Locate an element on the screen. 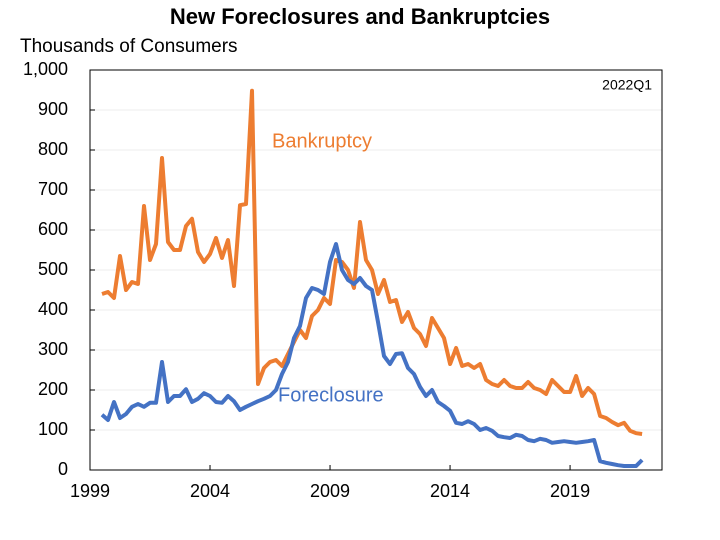 This screenshot has height=540, width=720. x-tick-label: 2014 is located at coordinates (450, 491).